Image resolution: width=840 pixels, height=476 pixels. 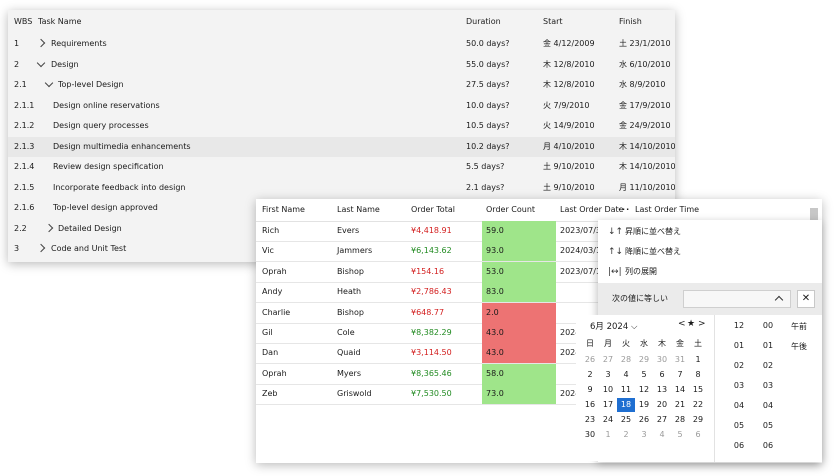 What do you see at coordinates (613, 326) in the screenshot?
I see `calendar-month-selector: 6月 2024 ⌵` at bounding box center [613, 326].